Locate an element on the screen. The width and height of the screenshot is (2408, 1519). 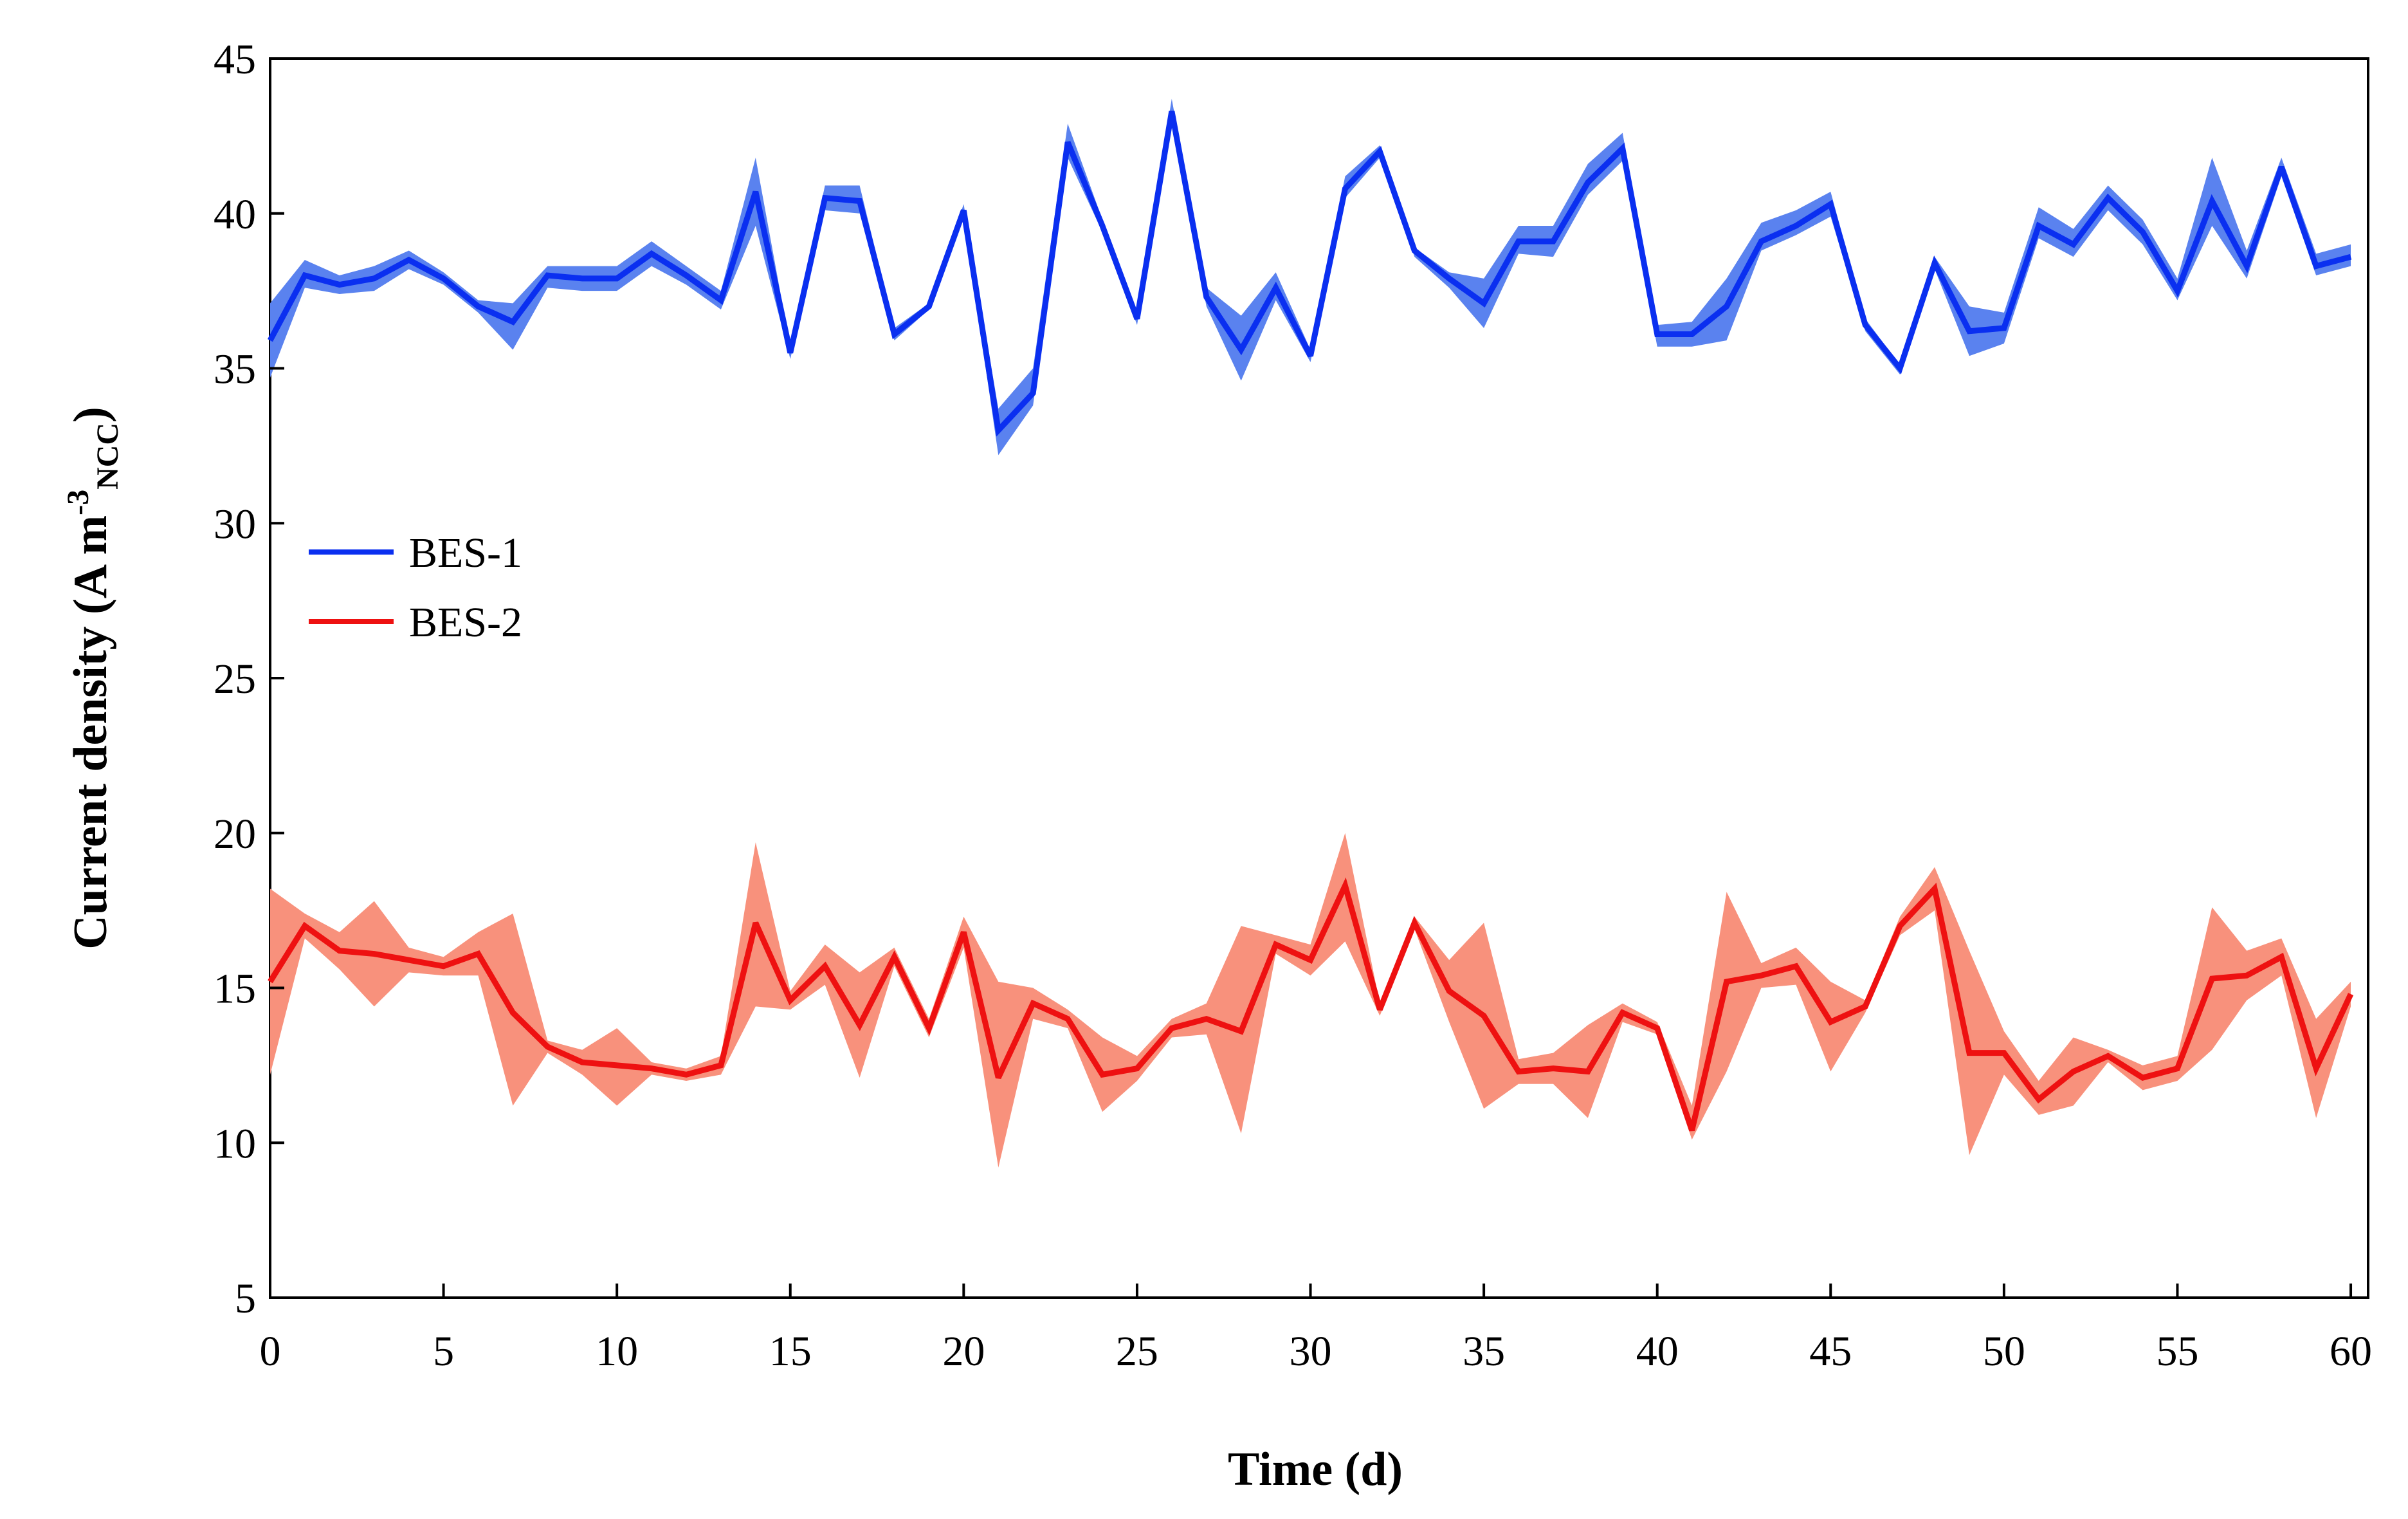
y-tick-label: 30 is located at coordinates (235, 525).